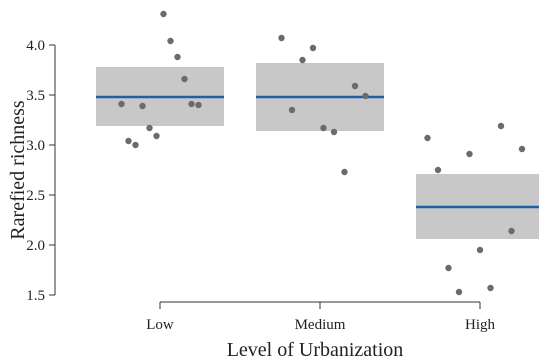  Describe the element at coordinates (477, 209) in the screenshot. I see `group-high` at that location.